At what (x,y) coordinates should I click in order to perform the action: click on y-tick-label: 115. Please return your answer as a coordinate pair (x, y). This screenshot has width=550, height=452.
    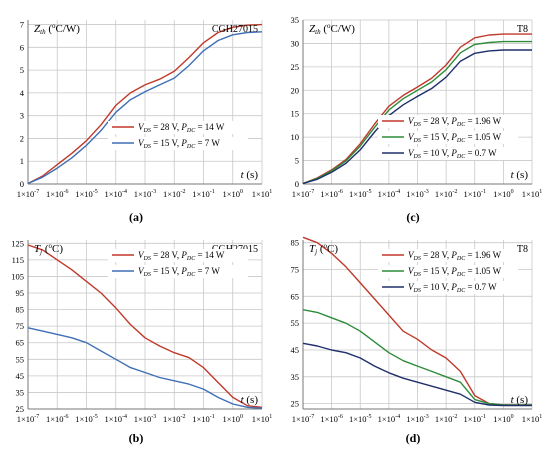
    Looking at the image, I should click on (18, 260).